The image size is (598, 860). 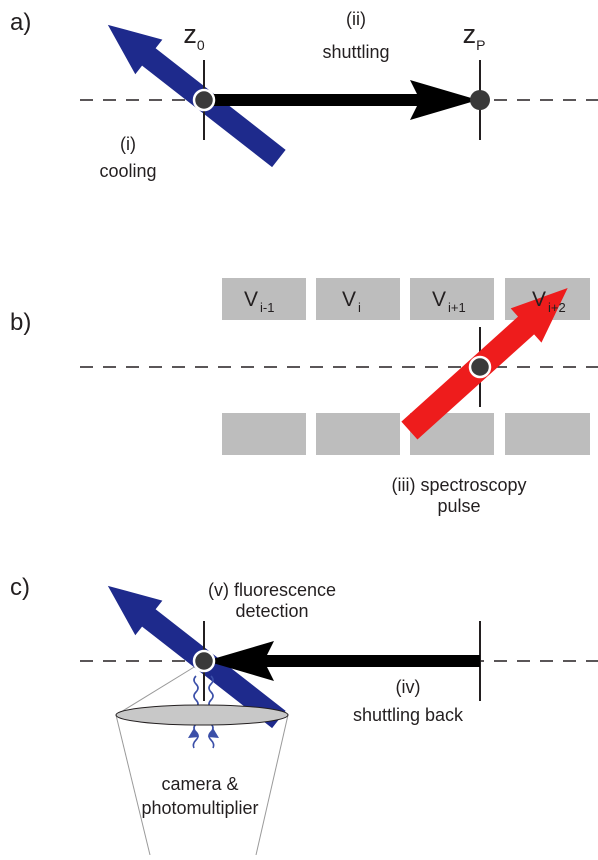 I want to click on step-v-line1: (v) fluorescence, so click(x=272, y=590).